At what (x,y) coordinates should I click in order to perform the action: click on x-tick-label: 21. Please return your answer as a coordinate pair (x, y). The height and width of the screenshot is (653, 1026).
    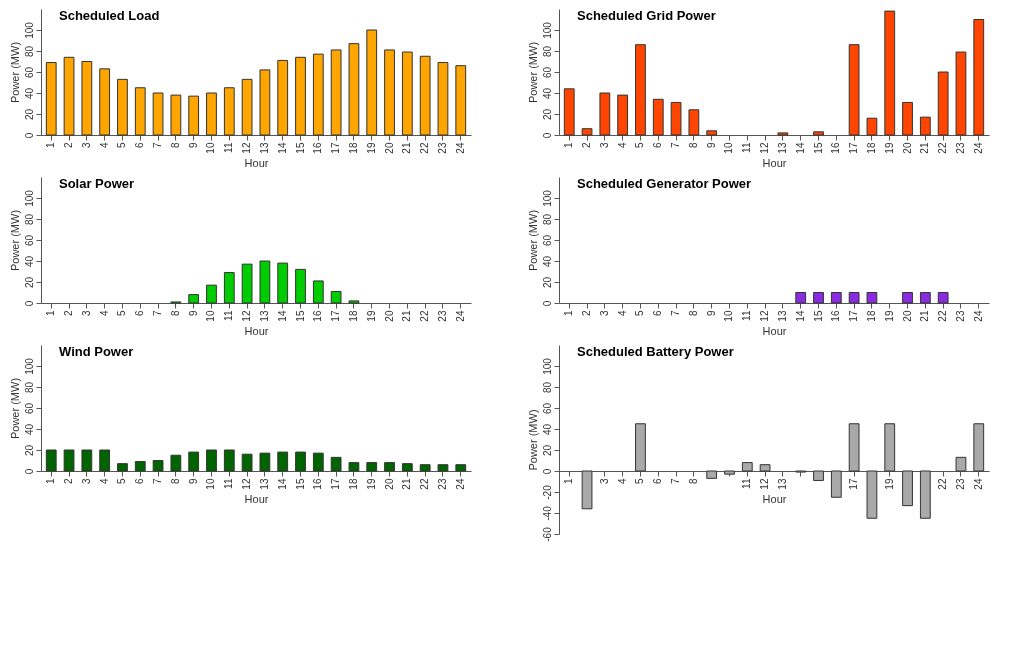
    Looking at the image, I should click on (407, 316).